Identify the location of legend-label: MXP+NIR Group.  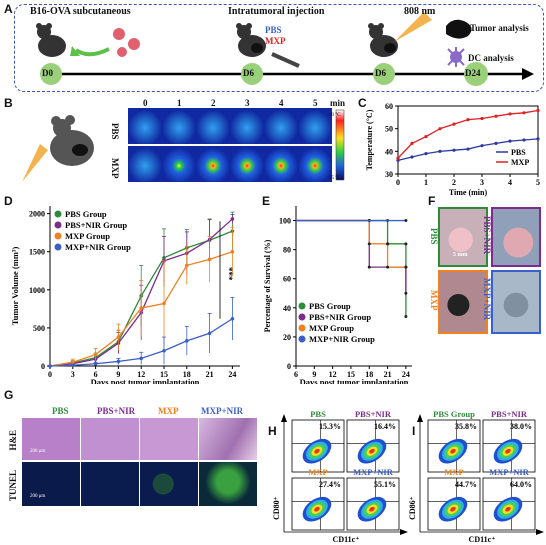
(98, 247).